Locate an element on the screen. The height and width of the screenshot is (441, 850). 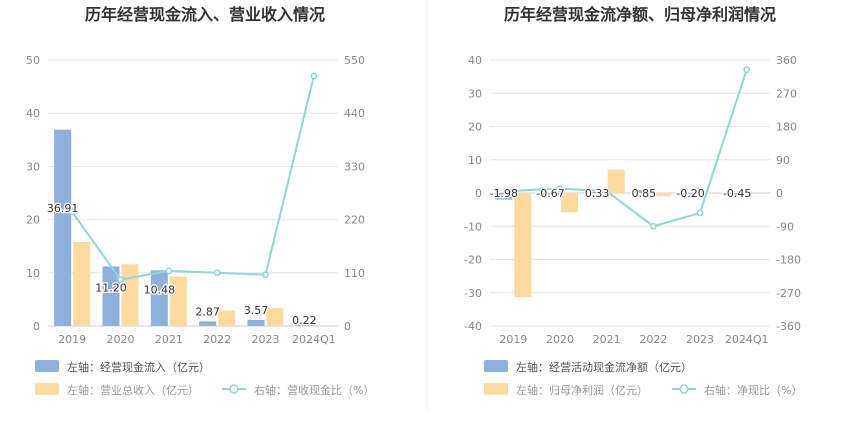
bar-data-label: 0.22 is located at coordinates (304, 320).